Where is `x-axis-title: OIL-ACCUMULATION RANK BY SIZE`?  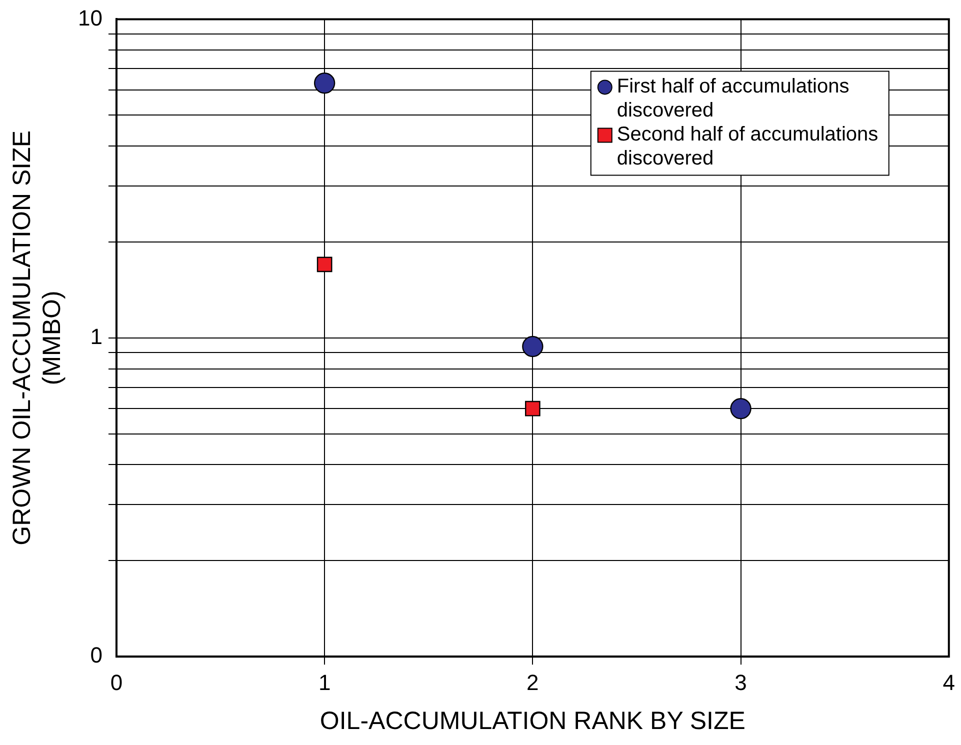 x-axis-title: OIL-ACCUMULATION RANK BY SIZE is located at coordinates (533, 720).